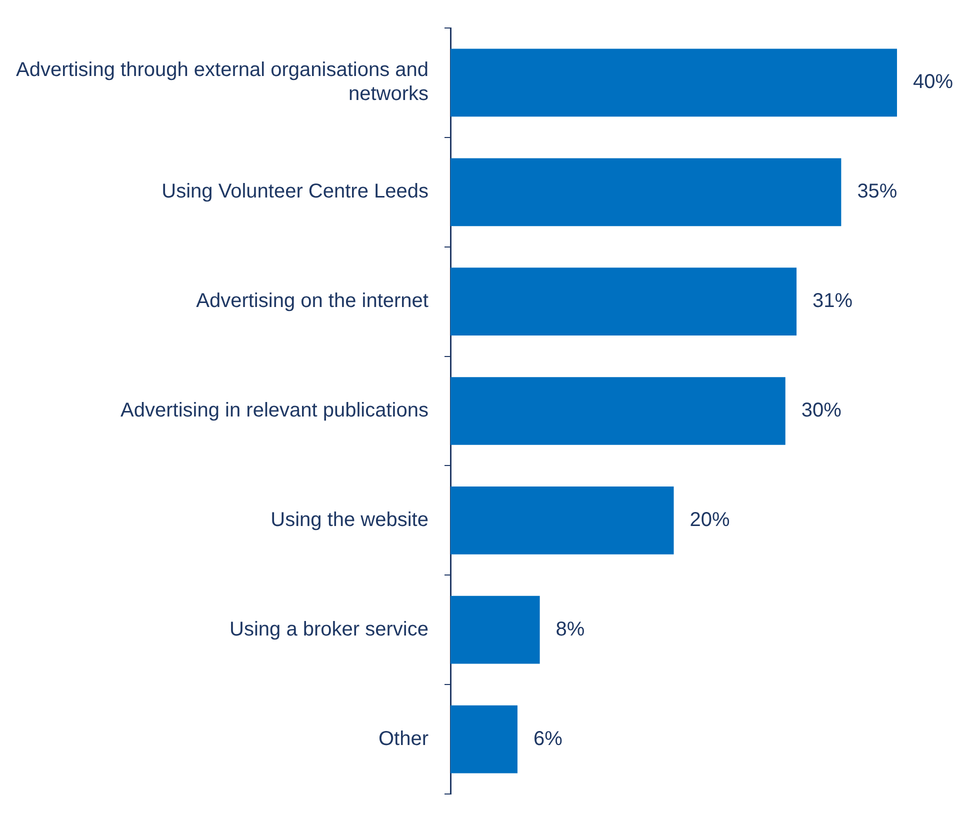 The width and height of the screenshot is (957, 834). I want to click on y-tick-label: Using Volunteer Centre Leeds, so click(295, 191).